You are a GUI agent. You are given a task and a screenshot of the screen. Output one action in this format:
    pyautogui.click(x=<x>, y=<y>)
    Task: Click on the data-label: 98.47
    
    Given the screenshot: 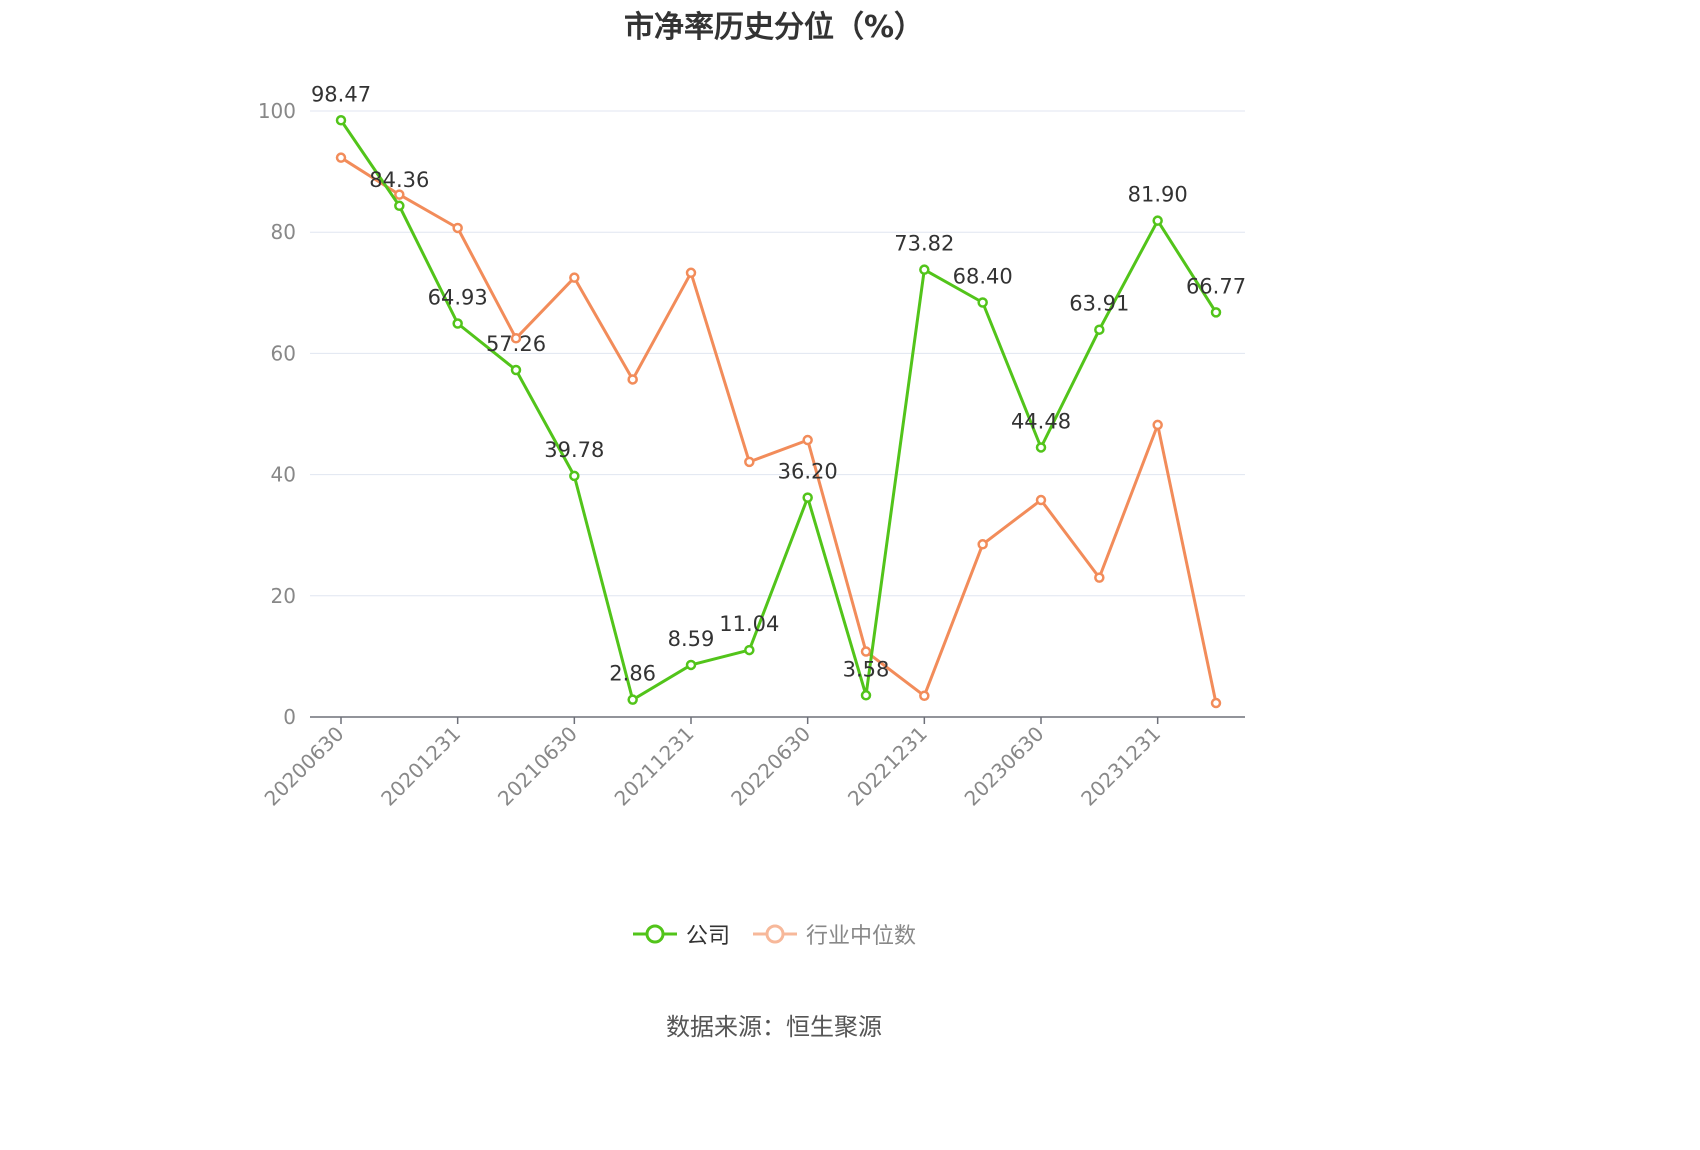 What is the action you would take?
    pyautogui.click(x=341, y=94)
    